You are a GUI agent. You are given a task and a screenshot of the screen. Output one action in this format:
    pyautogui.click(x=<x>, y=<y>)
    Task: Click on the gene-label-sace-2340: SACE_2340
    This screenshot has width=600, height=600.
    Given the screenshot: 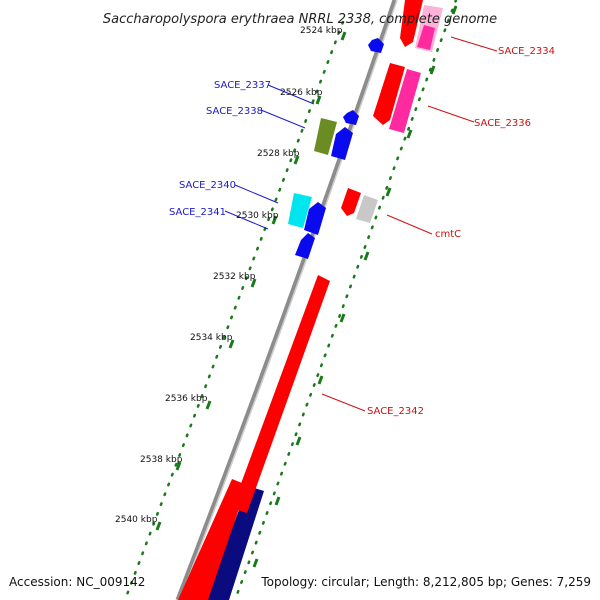 What is the action you would take?
    pyautogui.click(x=207, y=185)
    